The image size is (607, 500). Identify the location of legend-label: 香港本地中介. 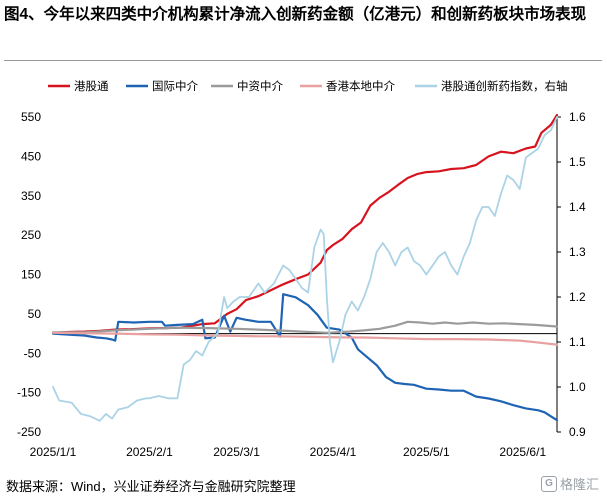
(360, 86).